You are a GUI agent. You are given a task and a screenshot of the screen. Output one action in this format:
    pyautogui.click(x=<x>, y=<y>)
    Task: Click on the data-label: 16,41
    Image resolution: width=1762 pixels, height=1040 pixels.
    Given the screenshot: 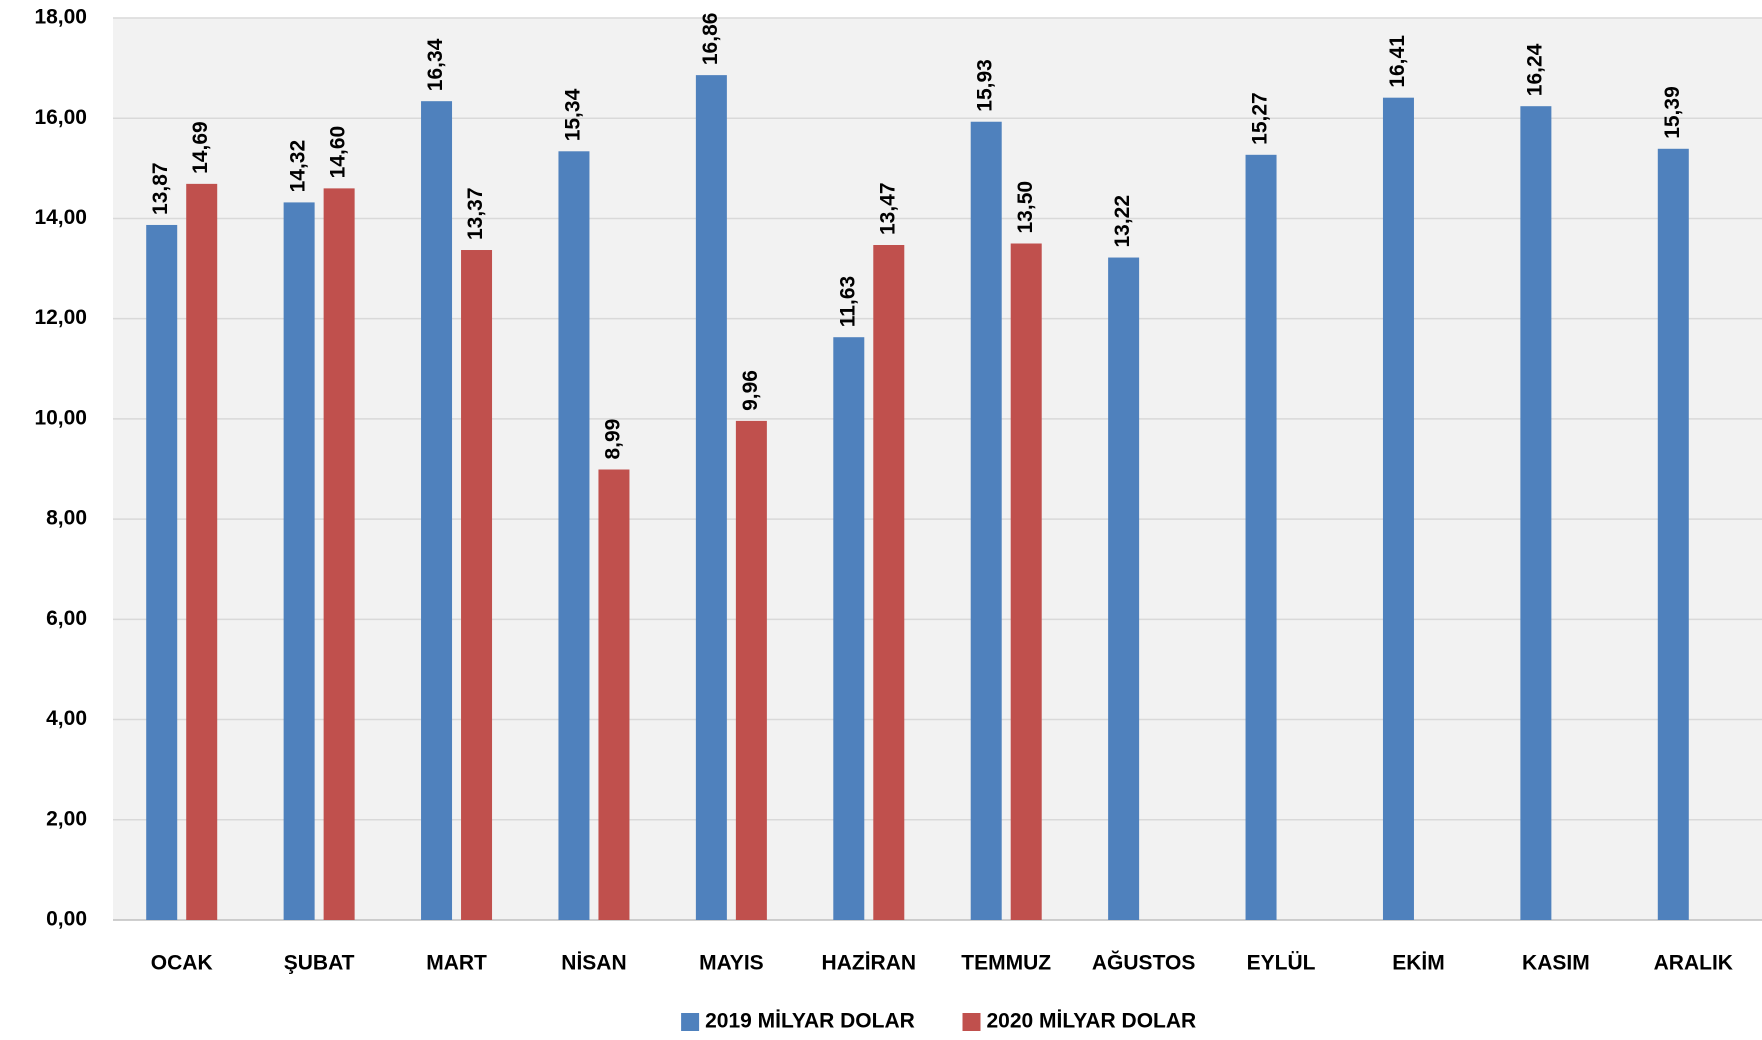 What is the action you would take?
    pyautogui.click(x=1397, y=61)
    